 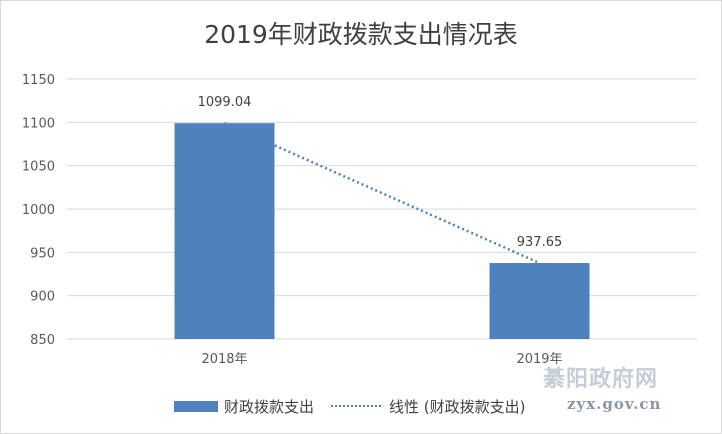 What do you see at coordinates (225, 102) in the screenshot?
I see `data-label: 1099.04` at bounding box center [225, 102].